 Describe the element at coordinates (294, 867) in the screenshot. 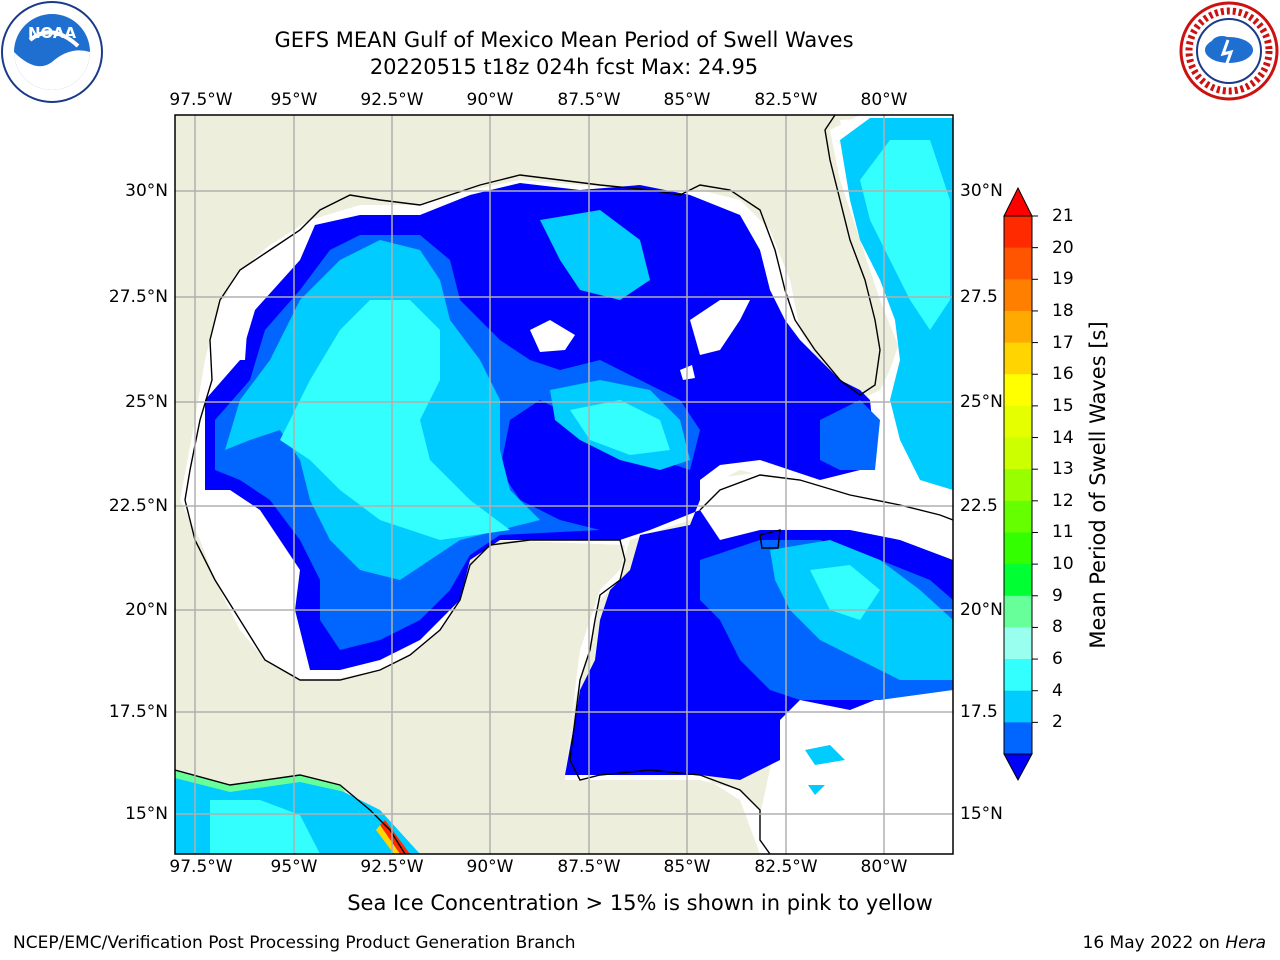

I see `lon-tick-bot: 95°W` at that location.